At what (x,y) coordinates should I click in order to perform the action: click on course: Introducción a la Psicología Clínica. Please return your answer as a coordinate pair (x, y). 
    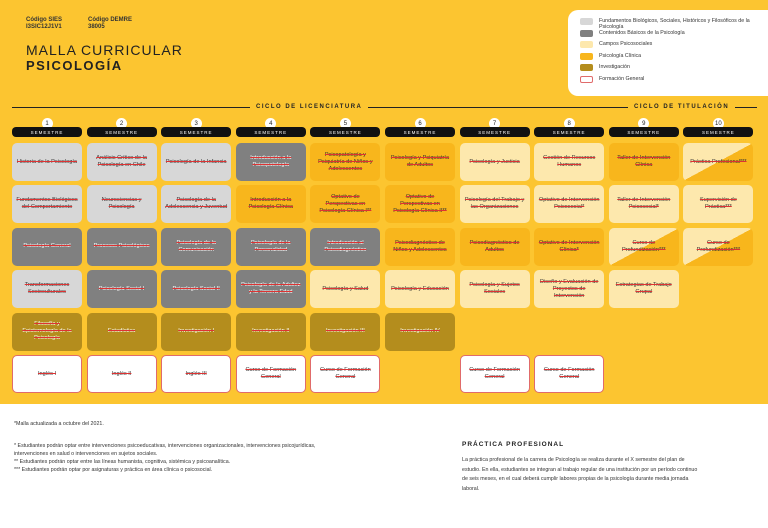
    Looking at the image, I should click on (270, 204).